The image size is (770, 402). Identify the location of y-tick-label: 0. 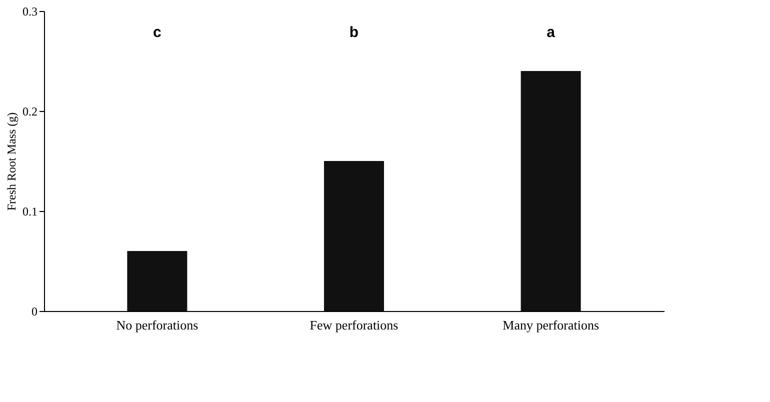
(35, 311).